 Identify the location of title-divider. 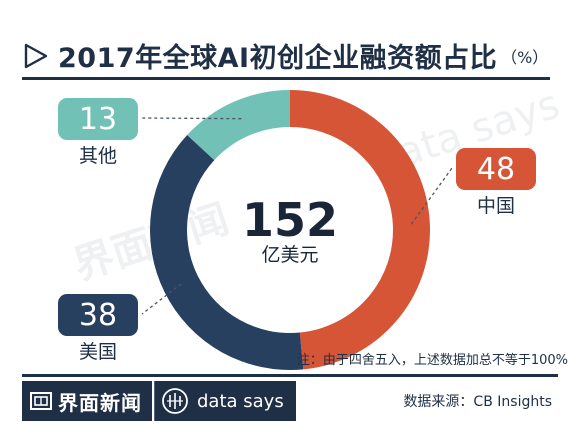
(286, 78).